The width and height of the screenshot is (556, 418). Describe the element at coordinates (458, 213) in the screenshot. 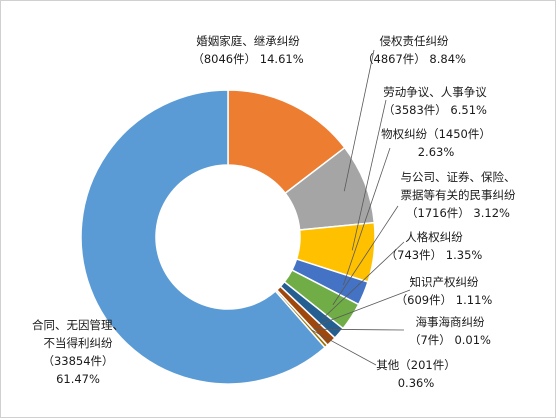

I see `slice-label-4-line-2: （1716件） 3.12%` at that location.